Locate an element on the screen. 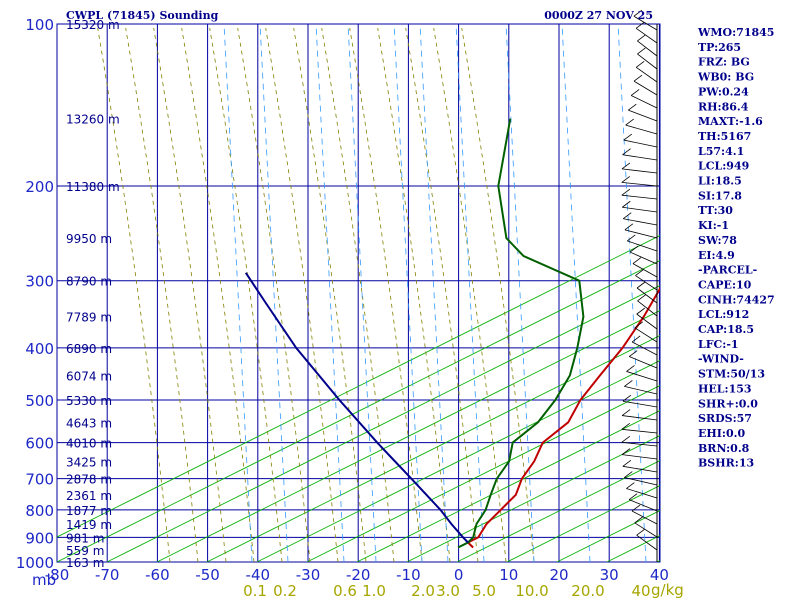  chart-title: CWPL (71845) Sounding is located at coordinates (142, 15).